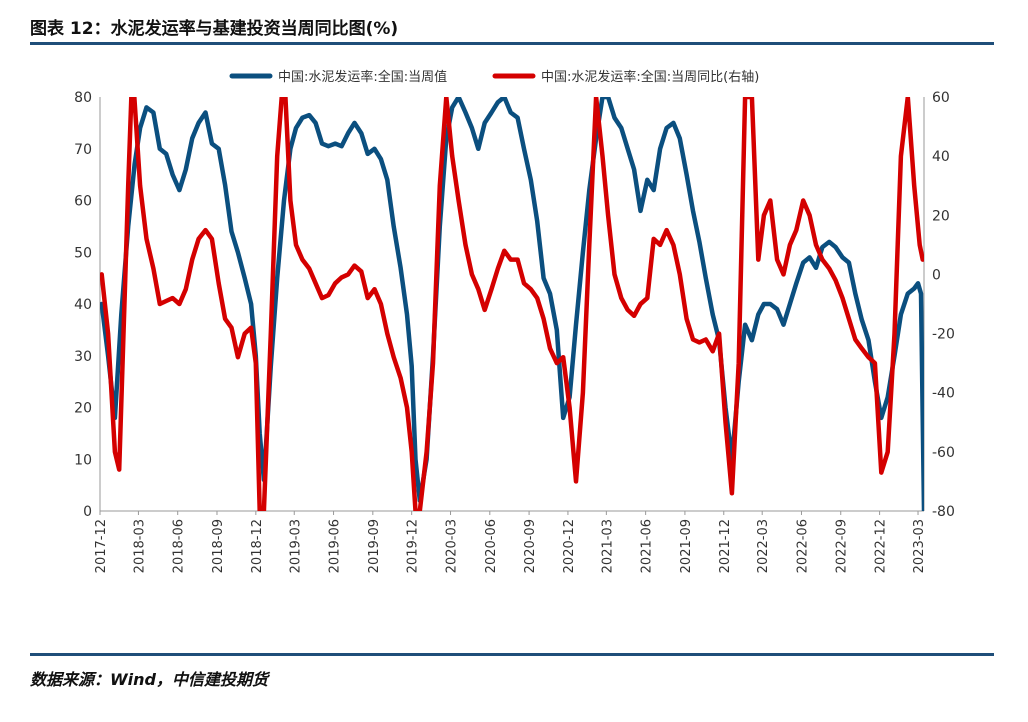 This screenshot has width=1028, height=722. What do you see at coordinates (491, 546) in the screenshot?
I see `x-tick-label: 2020-06` at bounding box center [491, 546].